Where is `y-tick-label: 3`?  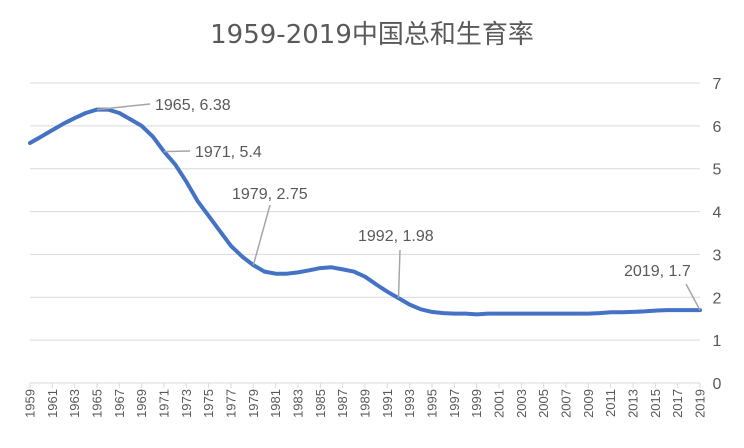 y-tick-label: 3 is located at coordinates (717, 255).